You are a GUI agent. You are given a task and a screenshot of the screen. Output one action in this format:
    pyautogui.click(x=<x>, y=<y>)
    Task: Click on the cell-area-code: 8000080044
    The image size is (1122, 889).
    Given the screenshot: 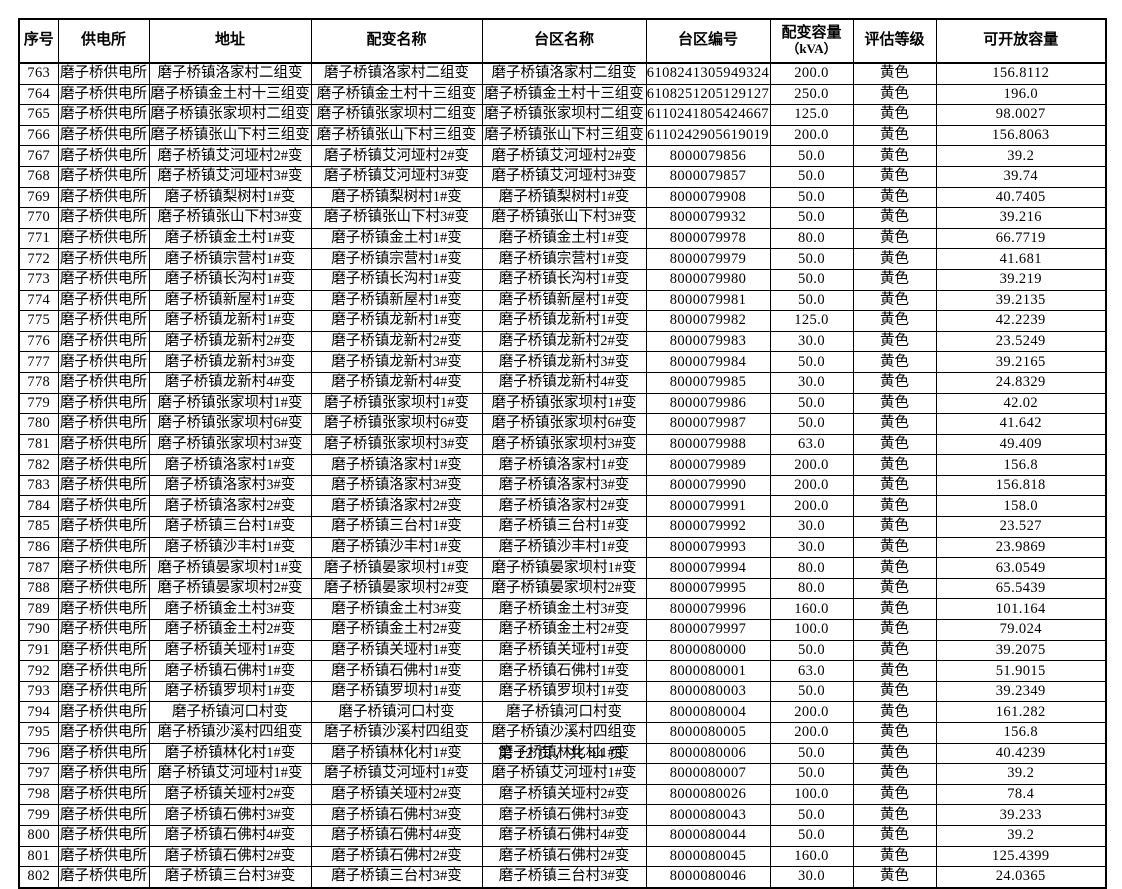 What is the action you would take?
    pyautogui.click(x=708, y=835)
    